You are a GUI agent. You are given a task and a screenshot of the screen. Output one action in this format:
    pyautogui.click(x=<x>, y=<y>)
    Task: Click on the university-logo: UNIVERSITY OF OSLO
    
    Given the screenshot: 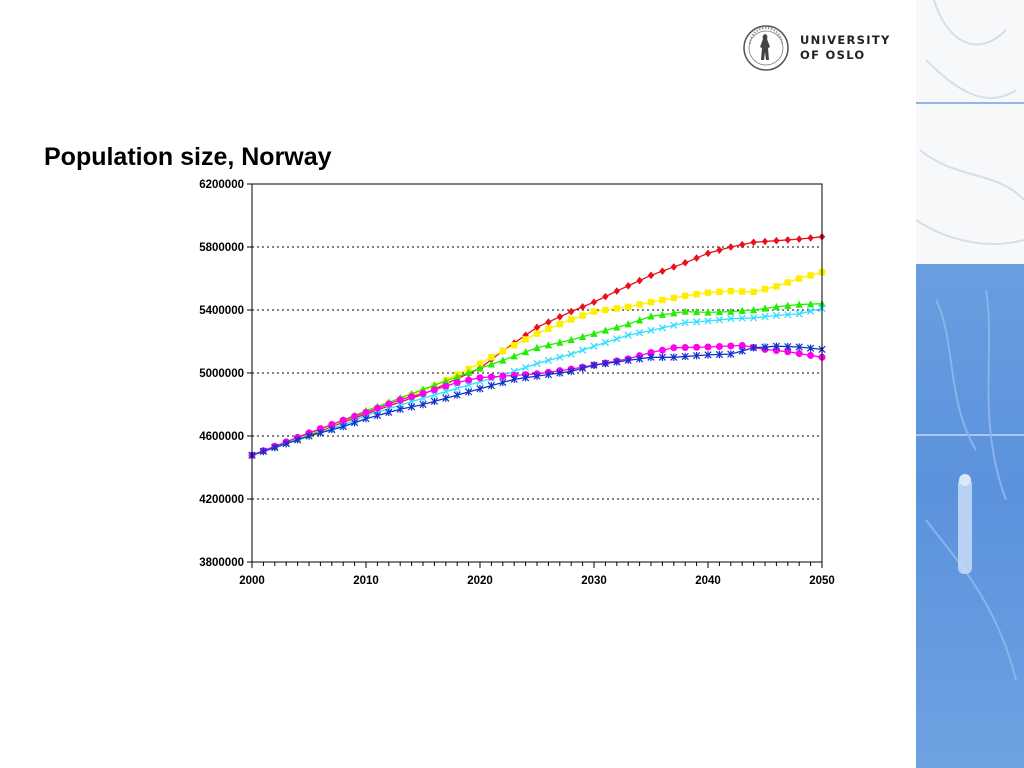 What is the action you would take?
    pyautogui.click(x=827, y=50)
    